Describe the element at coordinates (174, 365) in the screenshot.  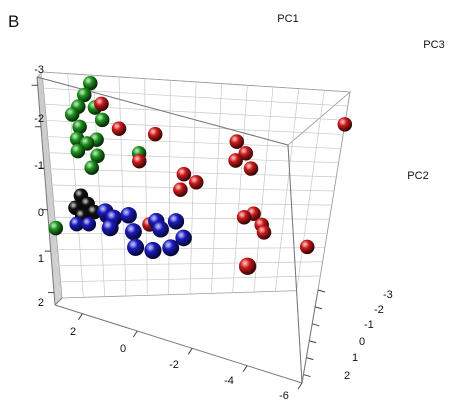
I see `tick-label-pc1: -2` at that location.